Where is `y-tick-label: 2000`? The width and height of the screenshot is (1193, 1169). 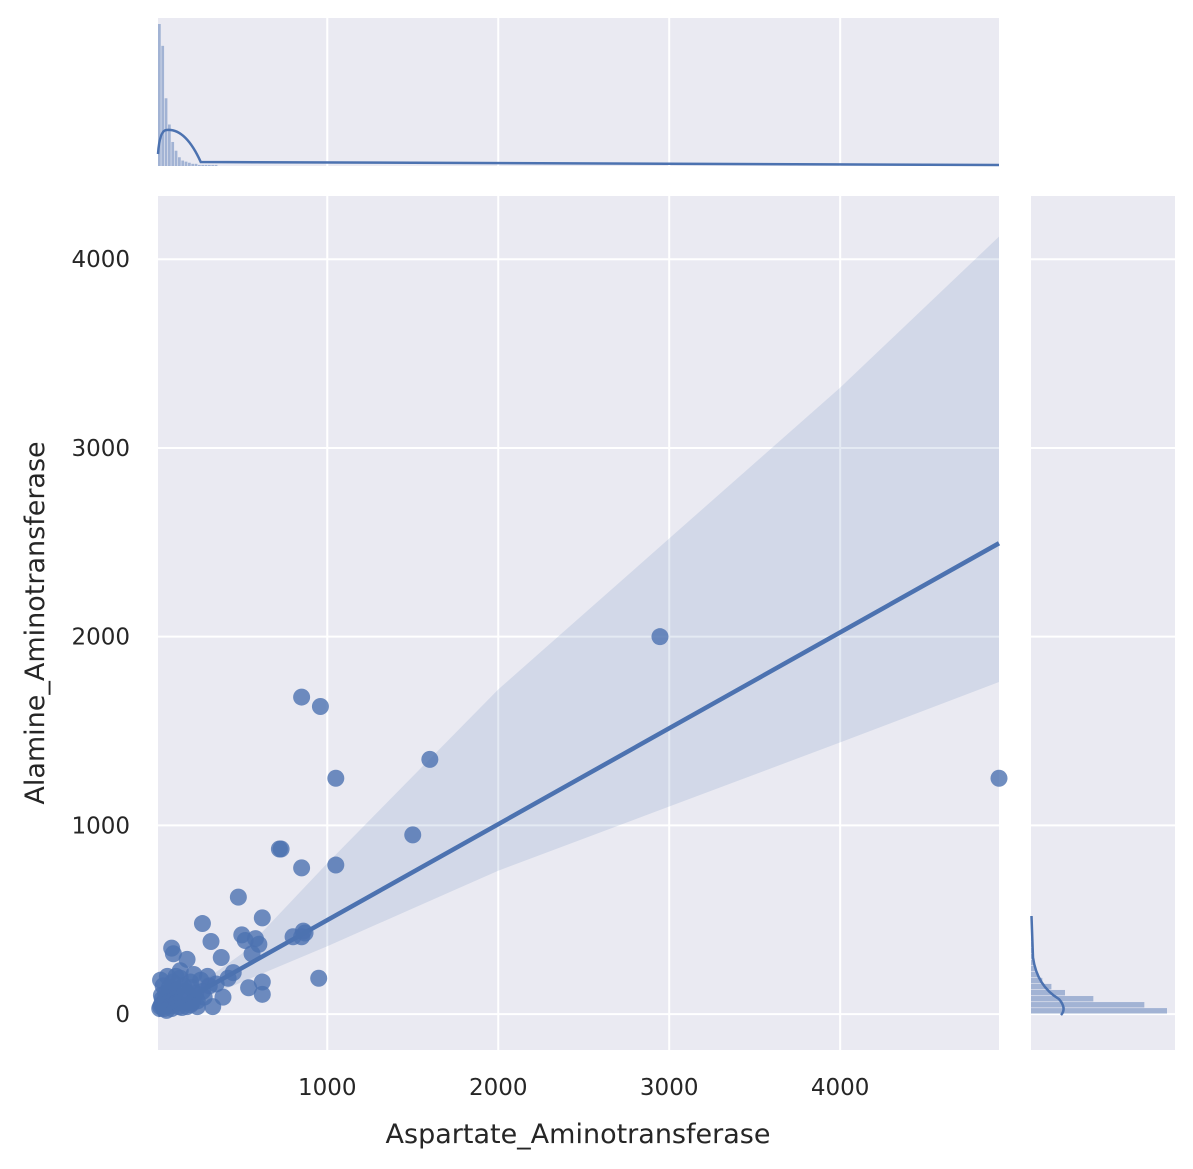 y-tick-label: 2000 is located at coordinates (100, 638).